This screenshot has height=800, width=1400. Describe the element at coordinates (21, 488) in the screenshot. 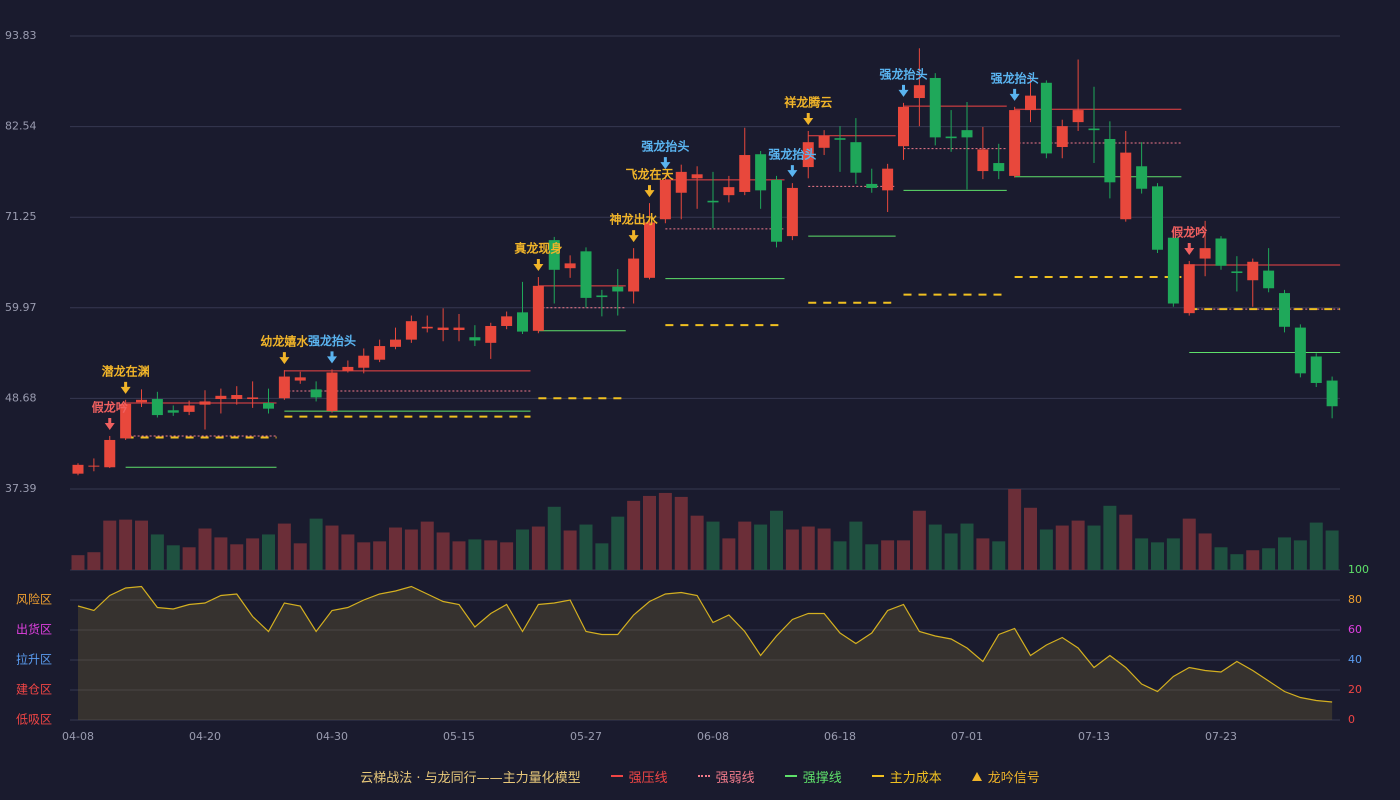

I see `y-tick-label: 37.39` at that location.